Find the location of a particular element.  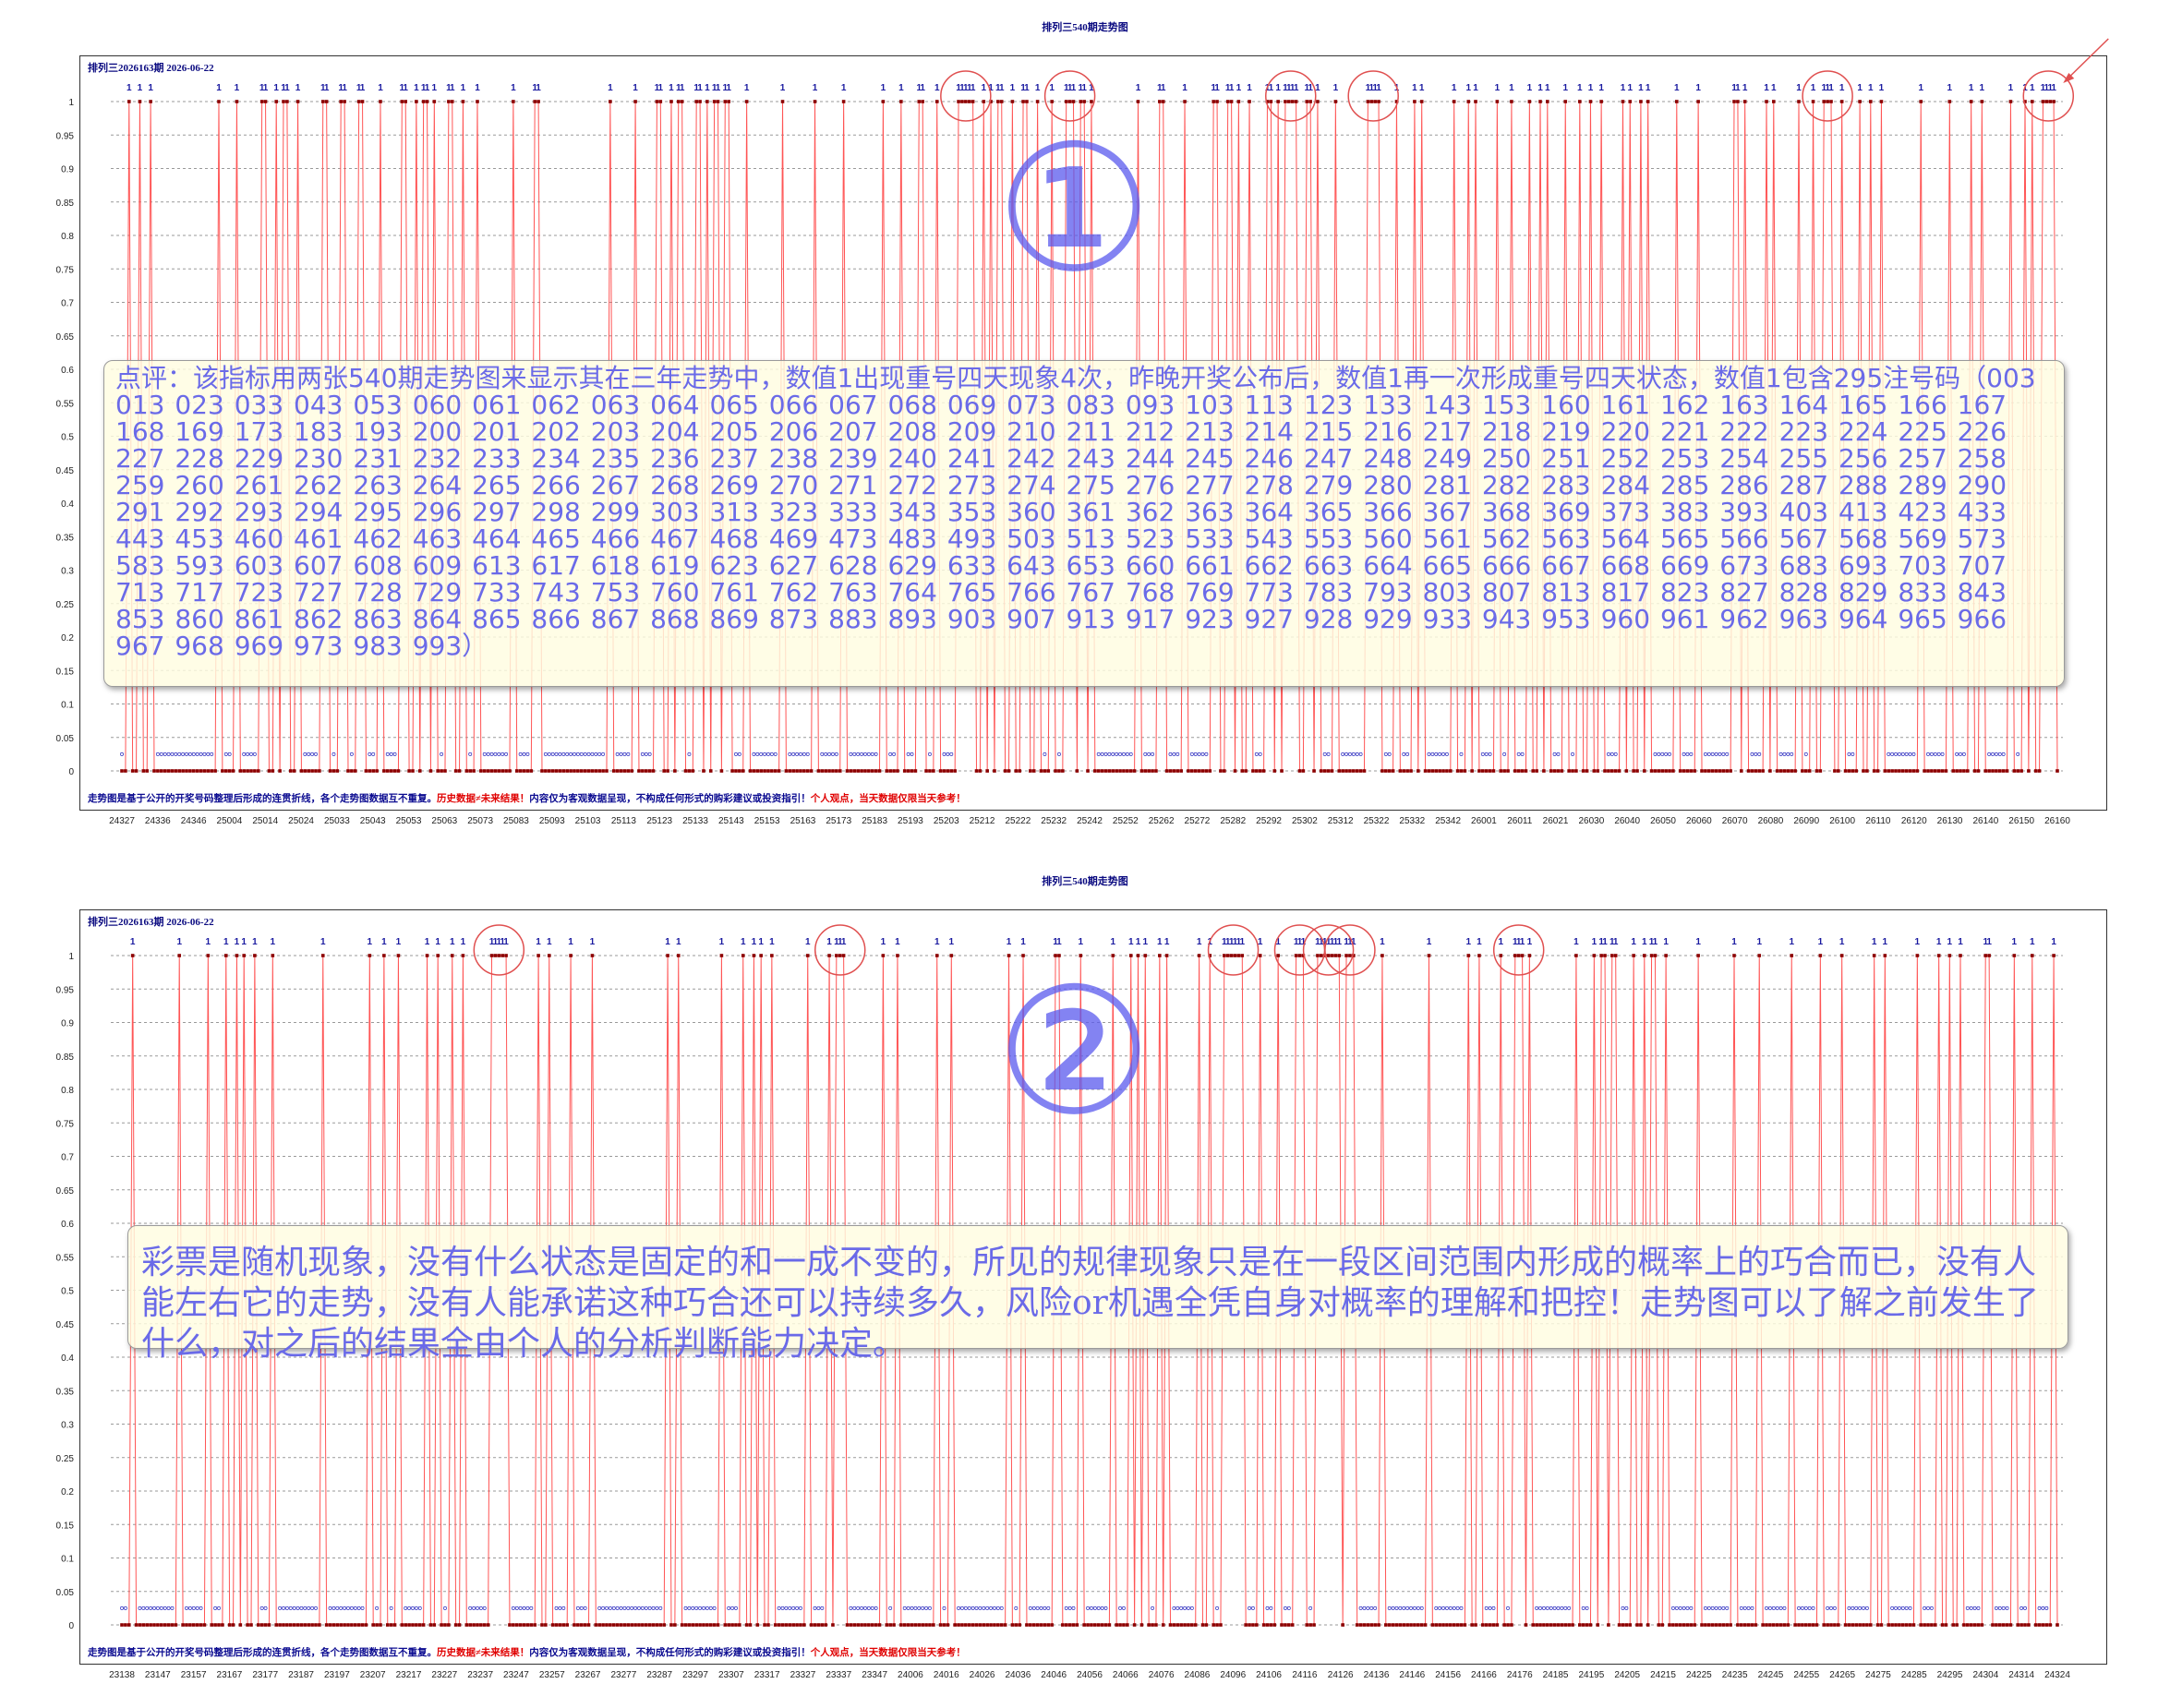

x-tick-label: 24275 is located at coordinates (1878, 1675).